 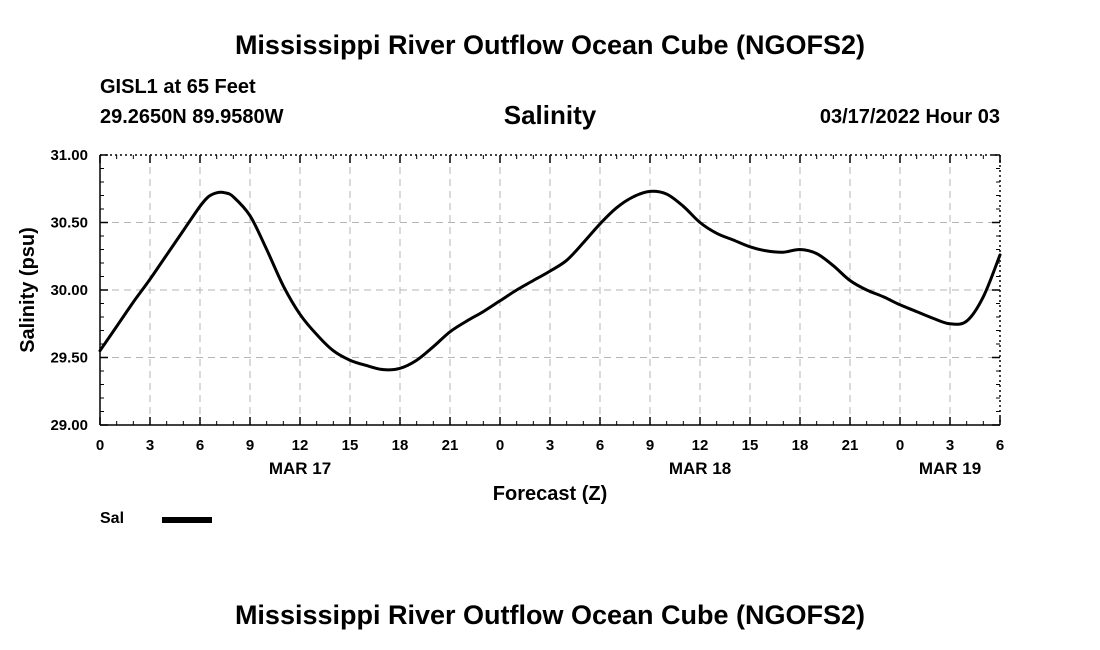 I want to click on y-tick-label: 29.00, so click(x=69, y=425).